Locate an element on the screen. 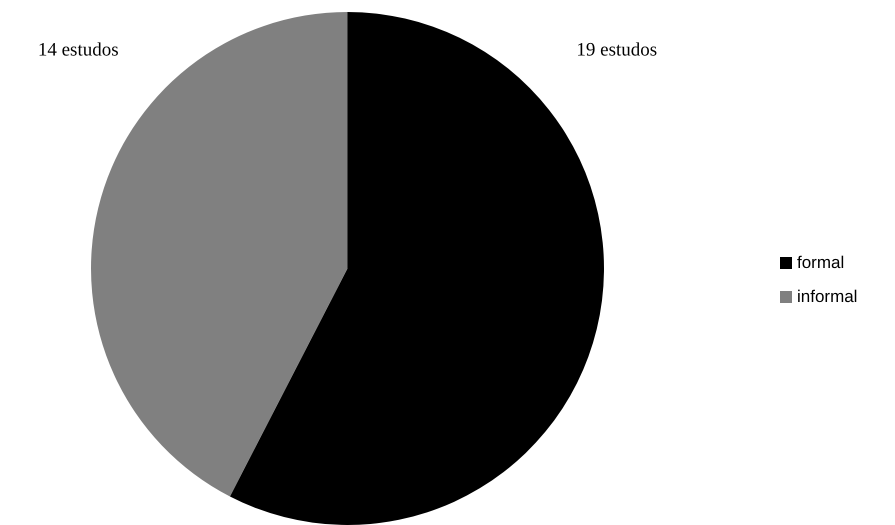  data-label: 14 estudos is located at coordinates (78, 49).